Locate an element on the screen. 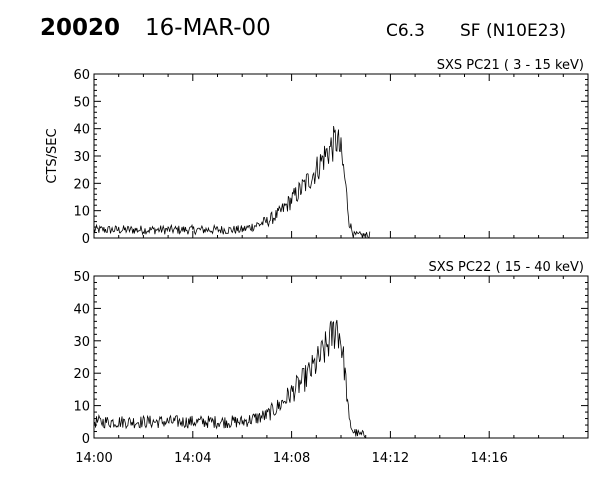 The width and height of the screenshot is (600, 480). x-tick-label: 14:08 is located at coordinates (291, 458).